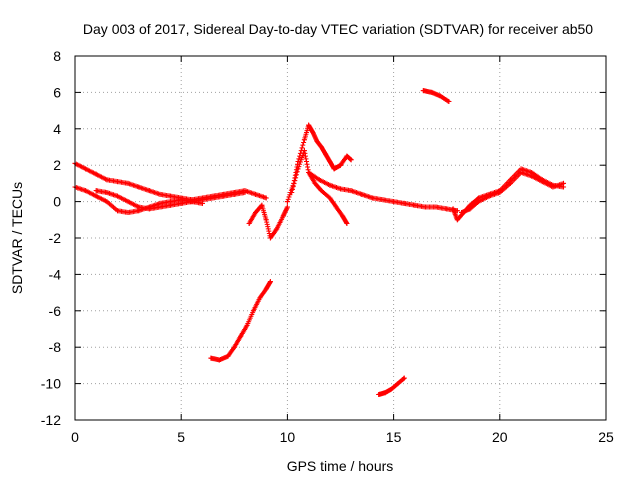 The height and width of the screenshot is (480, 640). What do you see at coordinates (55, 238) in the screenshot?
I see `y-tick-label-5: -2` at bounding box center [55, 238].